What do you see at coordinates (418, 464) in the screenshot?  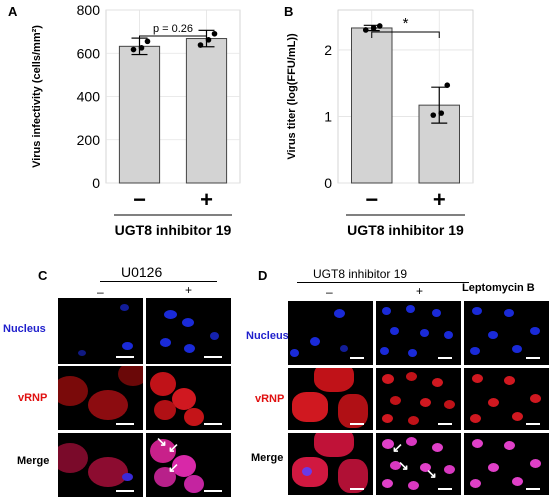 I see `d-merge-plus: ↙ ↘ ↘` at bounding box center [418, 464].